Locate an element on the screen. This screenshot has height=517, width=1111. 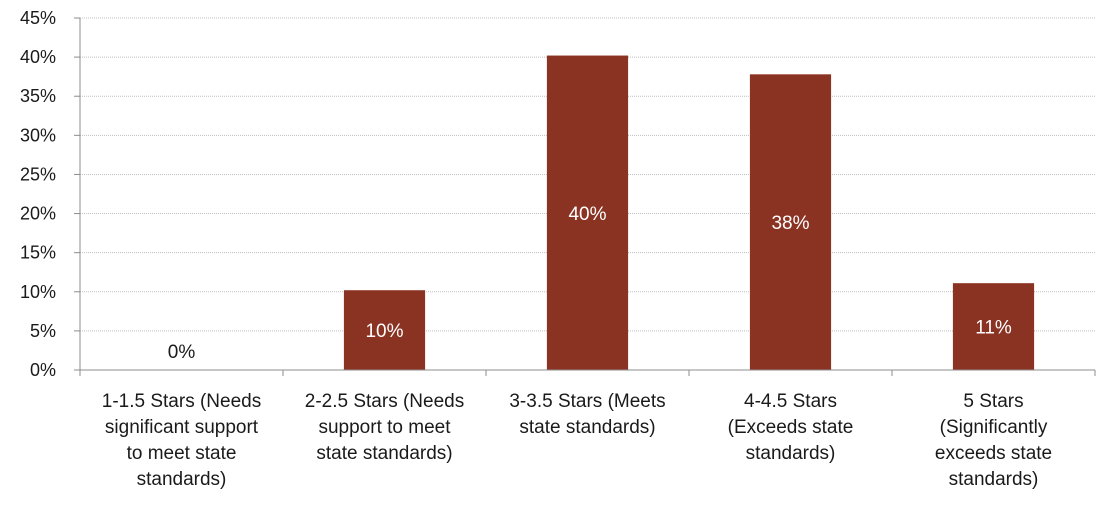
data-label: 0% is located at coordinates (182, 352).